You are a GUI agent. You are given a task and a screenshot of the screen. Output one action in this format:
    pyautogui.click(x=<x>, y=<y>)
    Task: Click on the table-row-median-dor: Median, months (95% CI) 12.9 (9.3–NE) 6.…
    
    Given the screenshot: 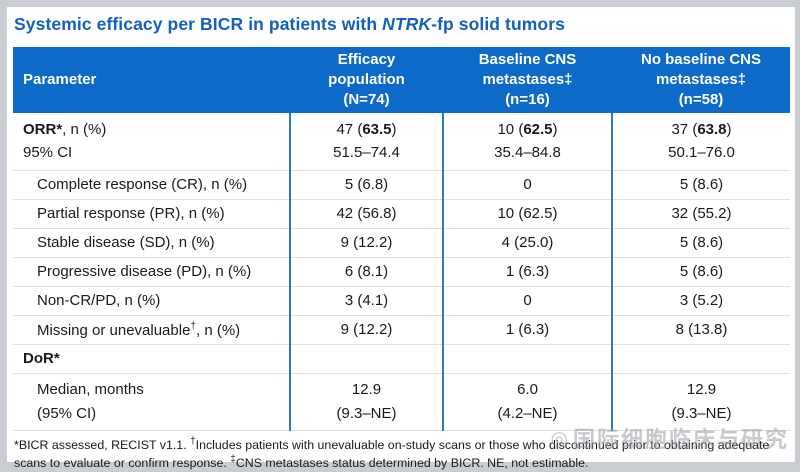 What is the action you would take?
    pyautogui.click(x=401, y=401)
    